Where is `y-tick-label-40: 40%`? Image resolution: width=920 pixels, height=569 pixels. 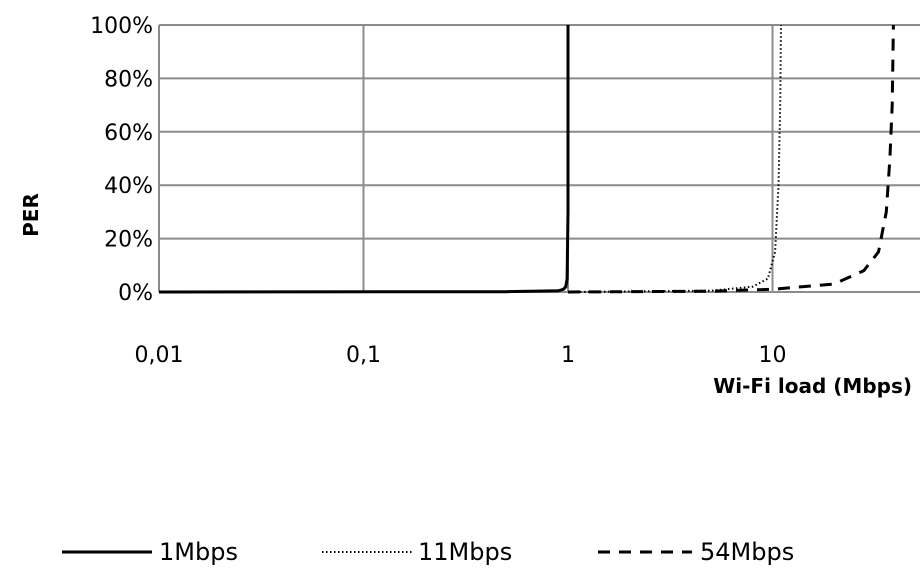 y-tick-label-40: 40% is located at coordinates (128, 186).